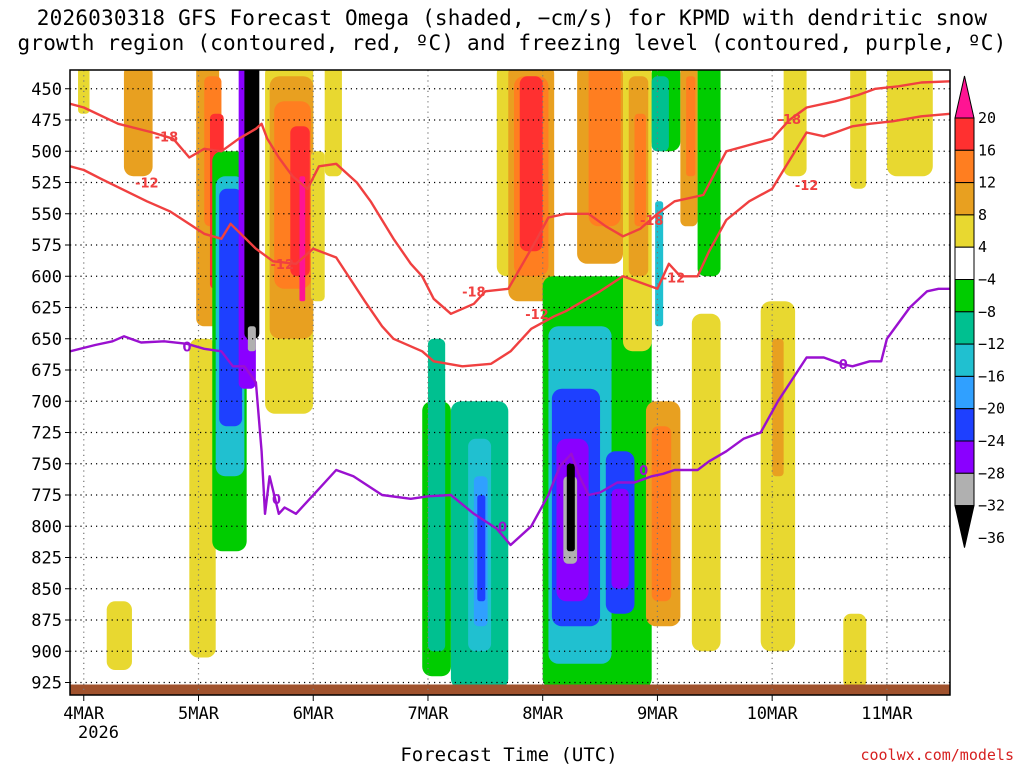 The width and height of the screenshot is (1024, 768). What do you see at coordinates (199, 714) in the screenshot?
I see `x-tick-label: 5MAR` at bounding box center [199, 714].